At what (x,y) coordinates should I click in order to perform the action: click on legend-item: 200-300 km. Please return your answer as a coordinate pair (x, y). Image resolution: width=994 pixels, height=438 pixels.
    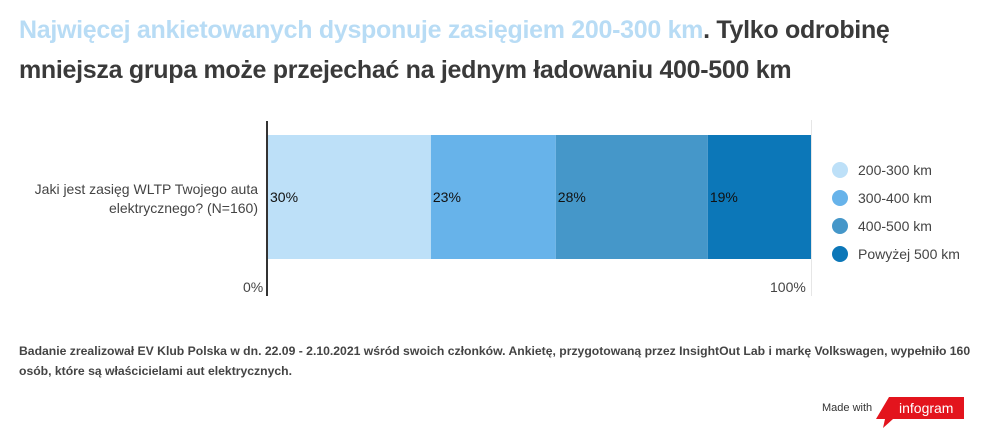
    Looking at the image, I should click on (896, 170).